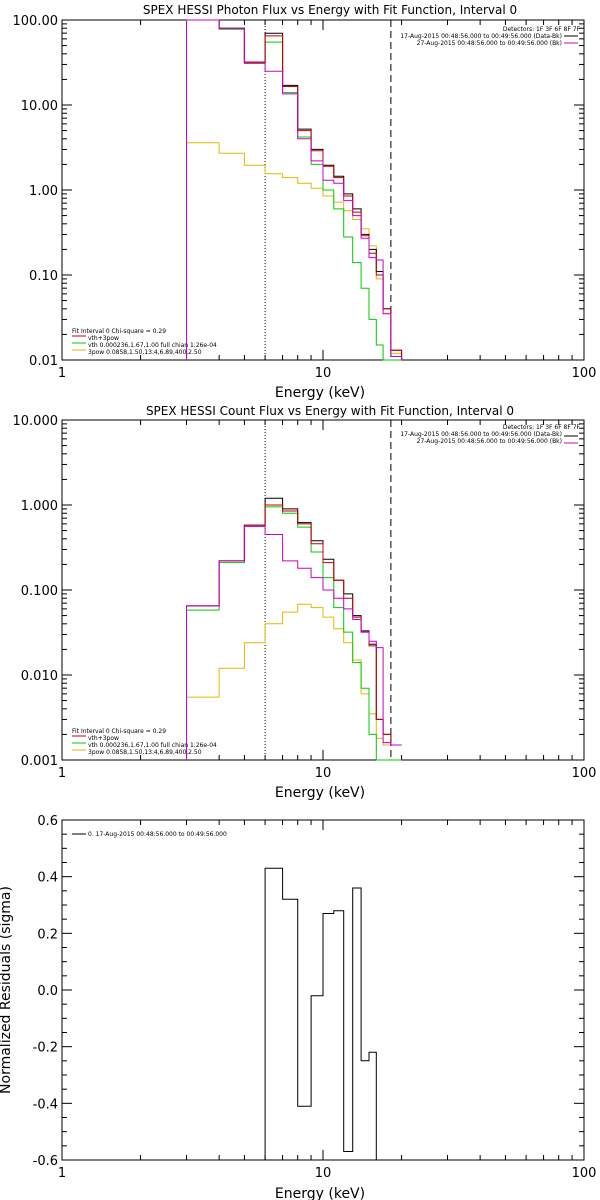  What do you see at coordinates (327, 1014) in the screenshot?
I see `series-residuals` at bounding box center [327, 1014].